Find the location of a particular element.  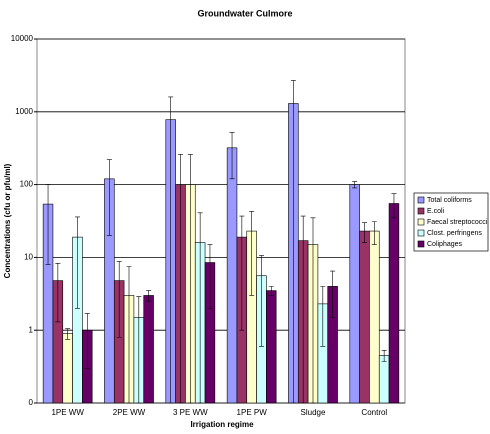

x-tick-label: Sludge is located at coordinates (313, 412).